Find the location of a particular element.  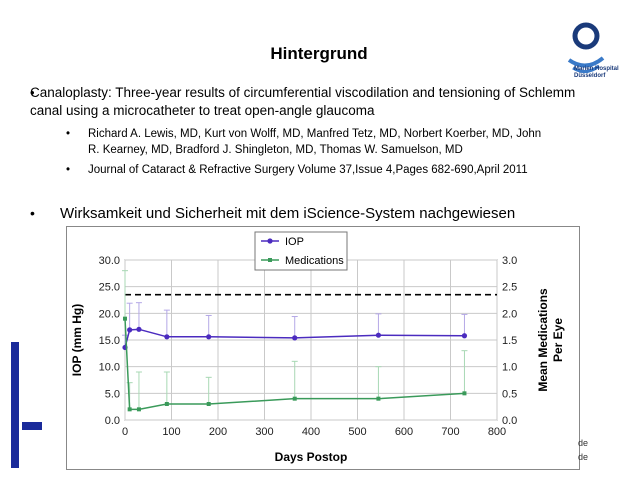

legend-iop-marker is located at coordinates (270, 241).